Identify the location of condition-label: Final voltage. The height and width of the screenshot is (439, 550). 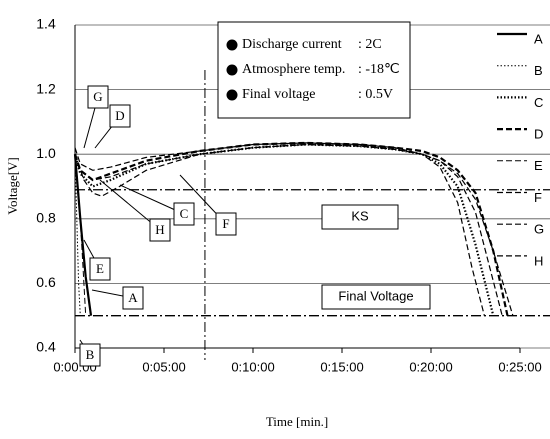
(279, 94).